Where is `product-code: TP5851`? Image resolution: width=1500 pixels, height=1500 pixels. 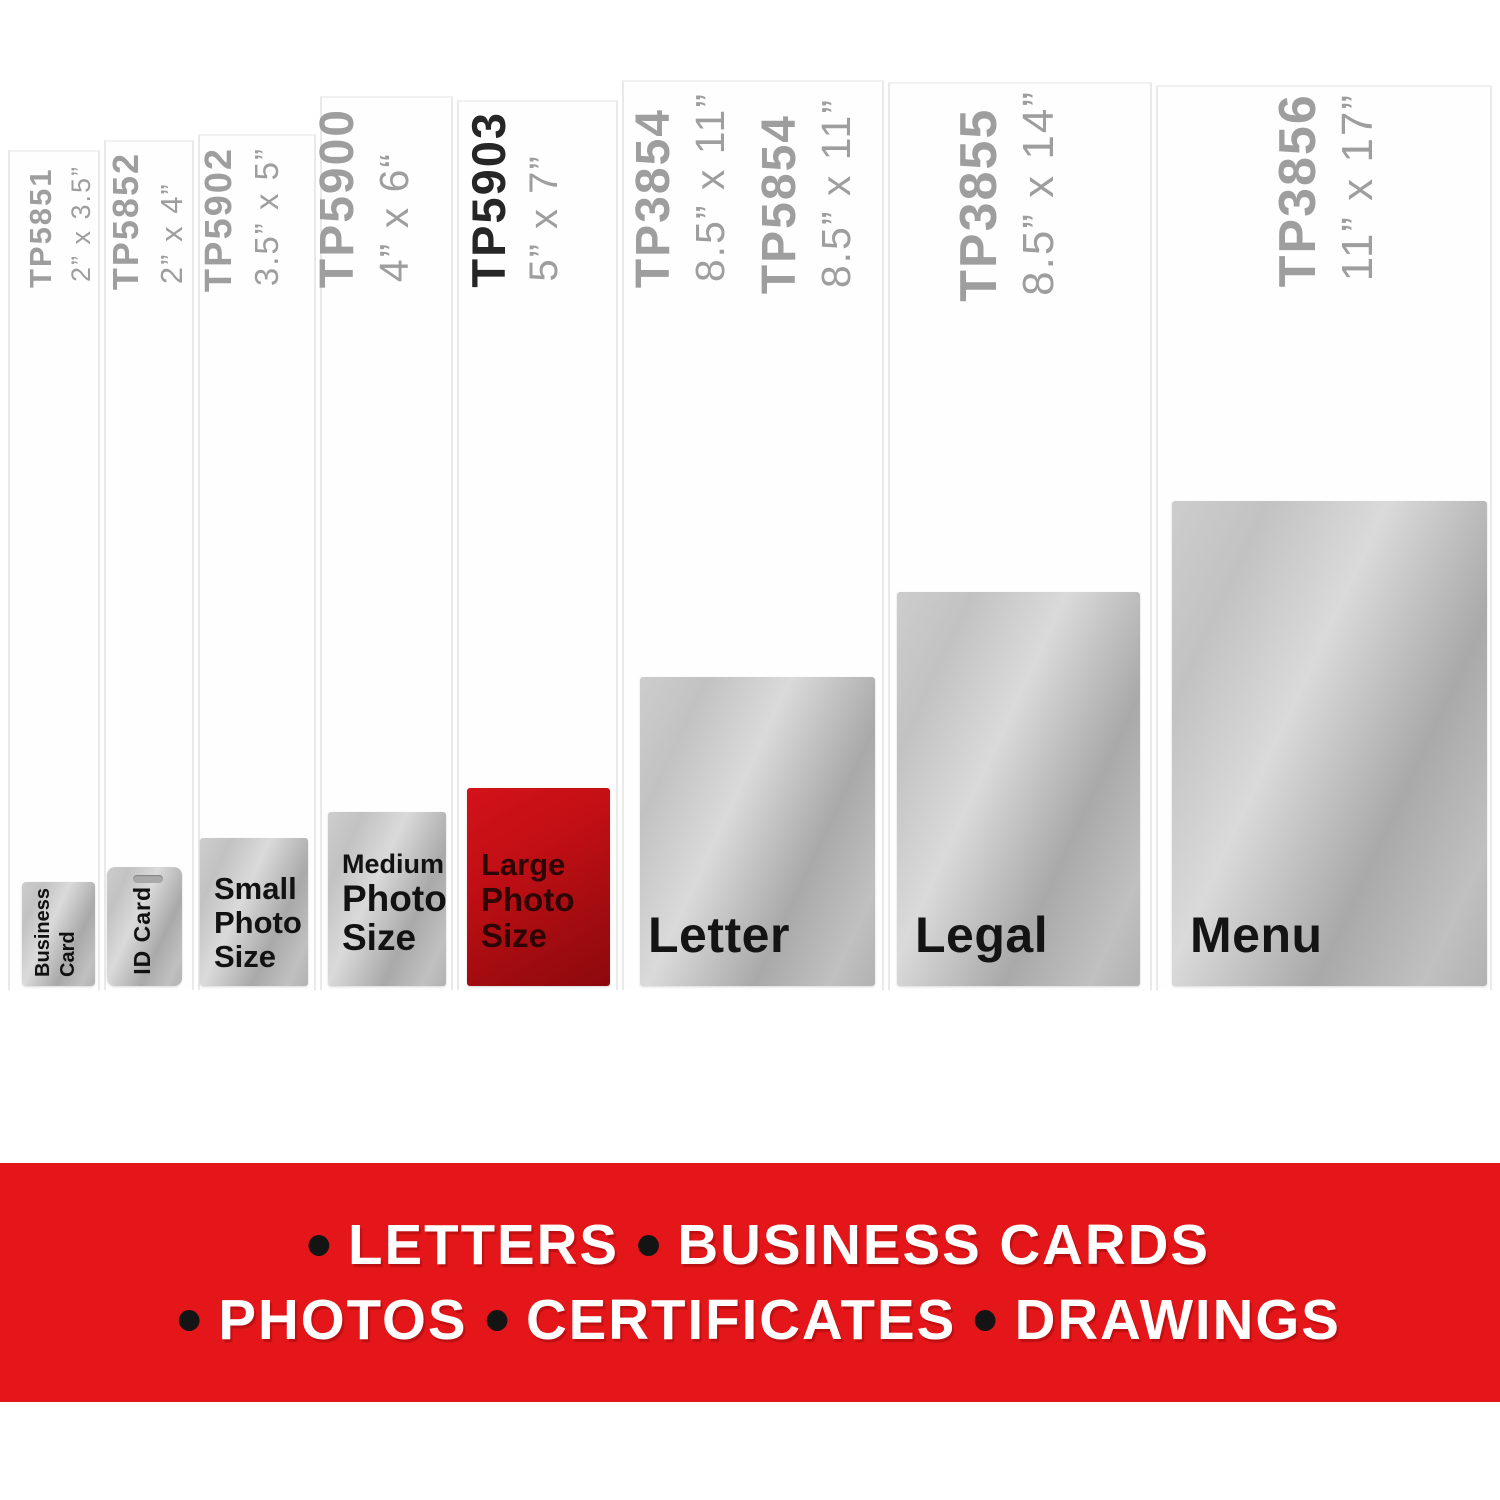
product-code: TP5851 is located at coordinates (40, 228).